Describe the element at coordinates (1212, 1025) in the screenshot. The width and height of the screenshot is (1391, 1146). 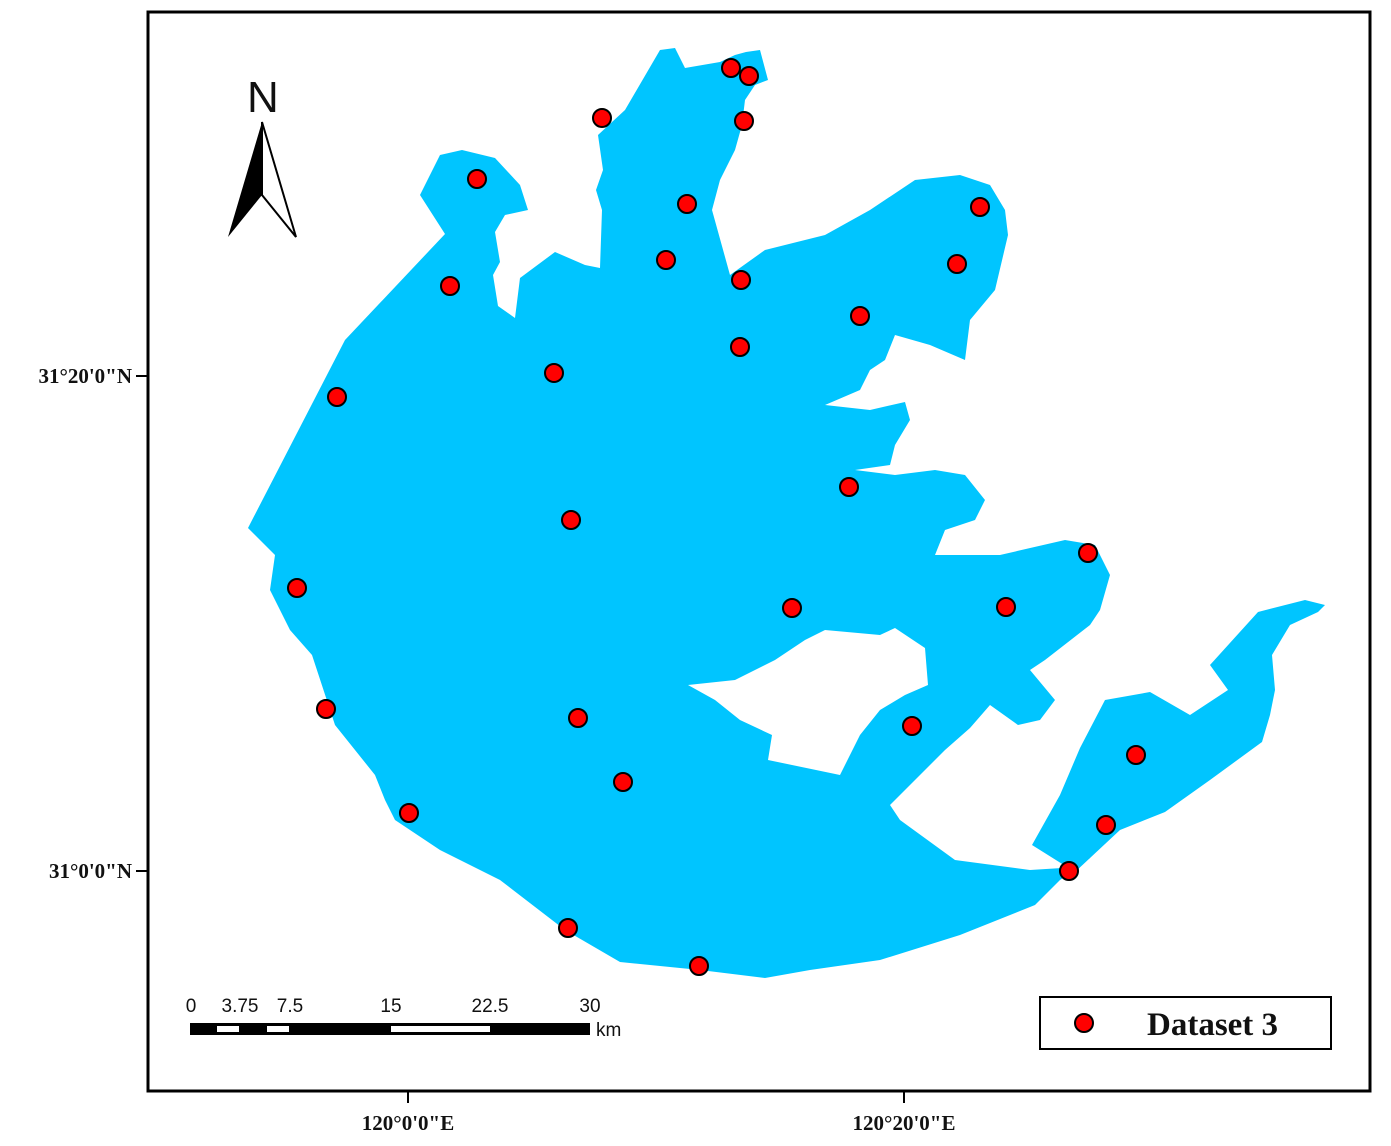
I see `legend-label: Dataset 3` at that location.